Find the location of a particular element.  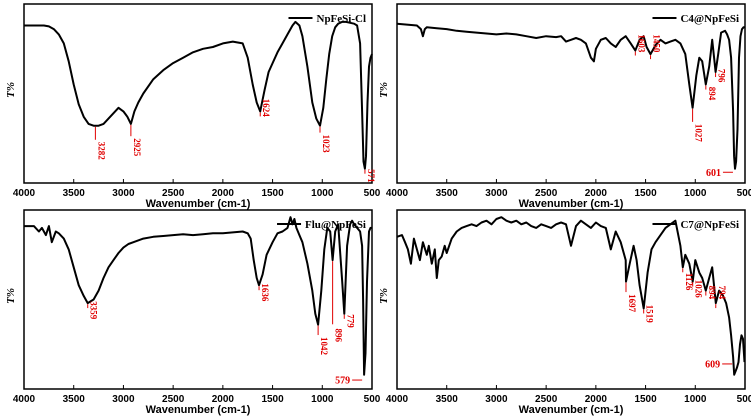

peak-annotation: 1023 is located at coordinates (325, 140).